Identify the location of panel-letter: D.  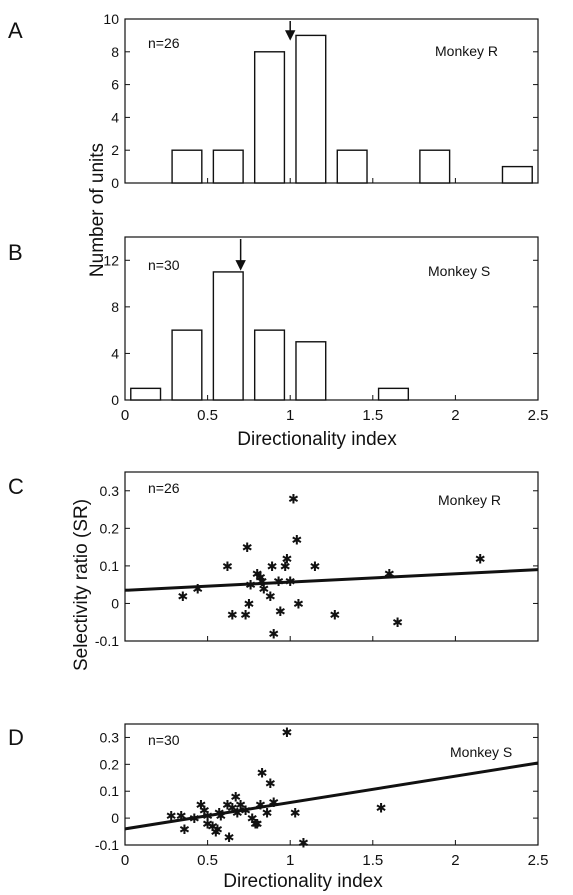
(16, 737).